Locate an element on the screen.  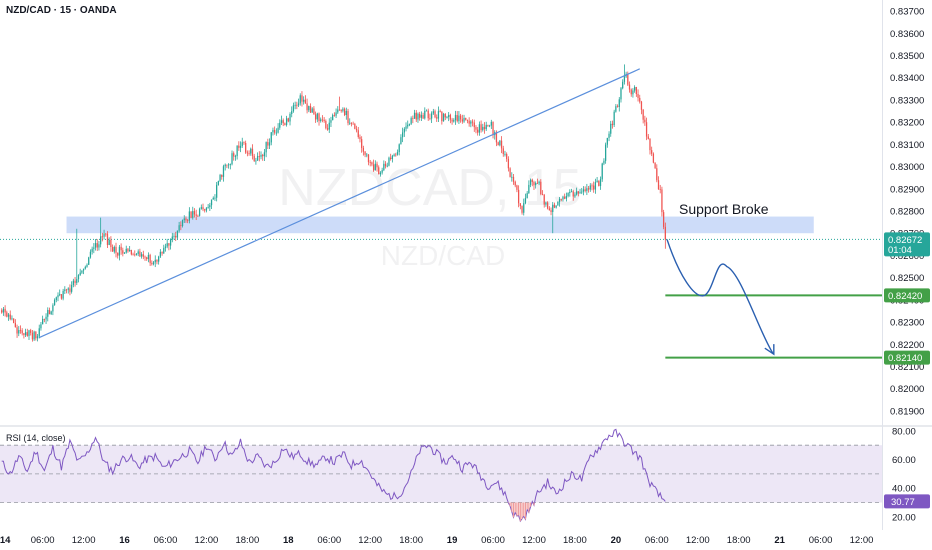
price-tick-label: 0.83100 is located at coordinates (907, 145).